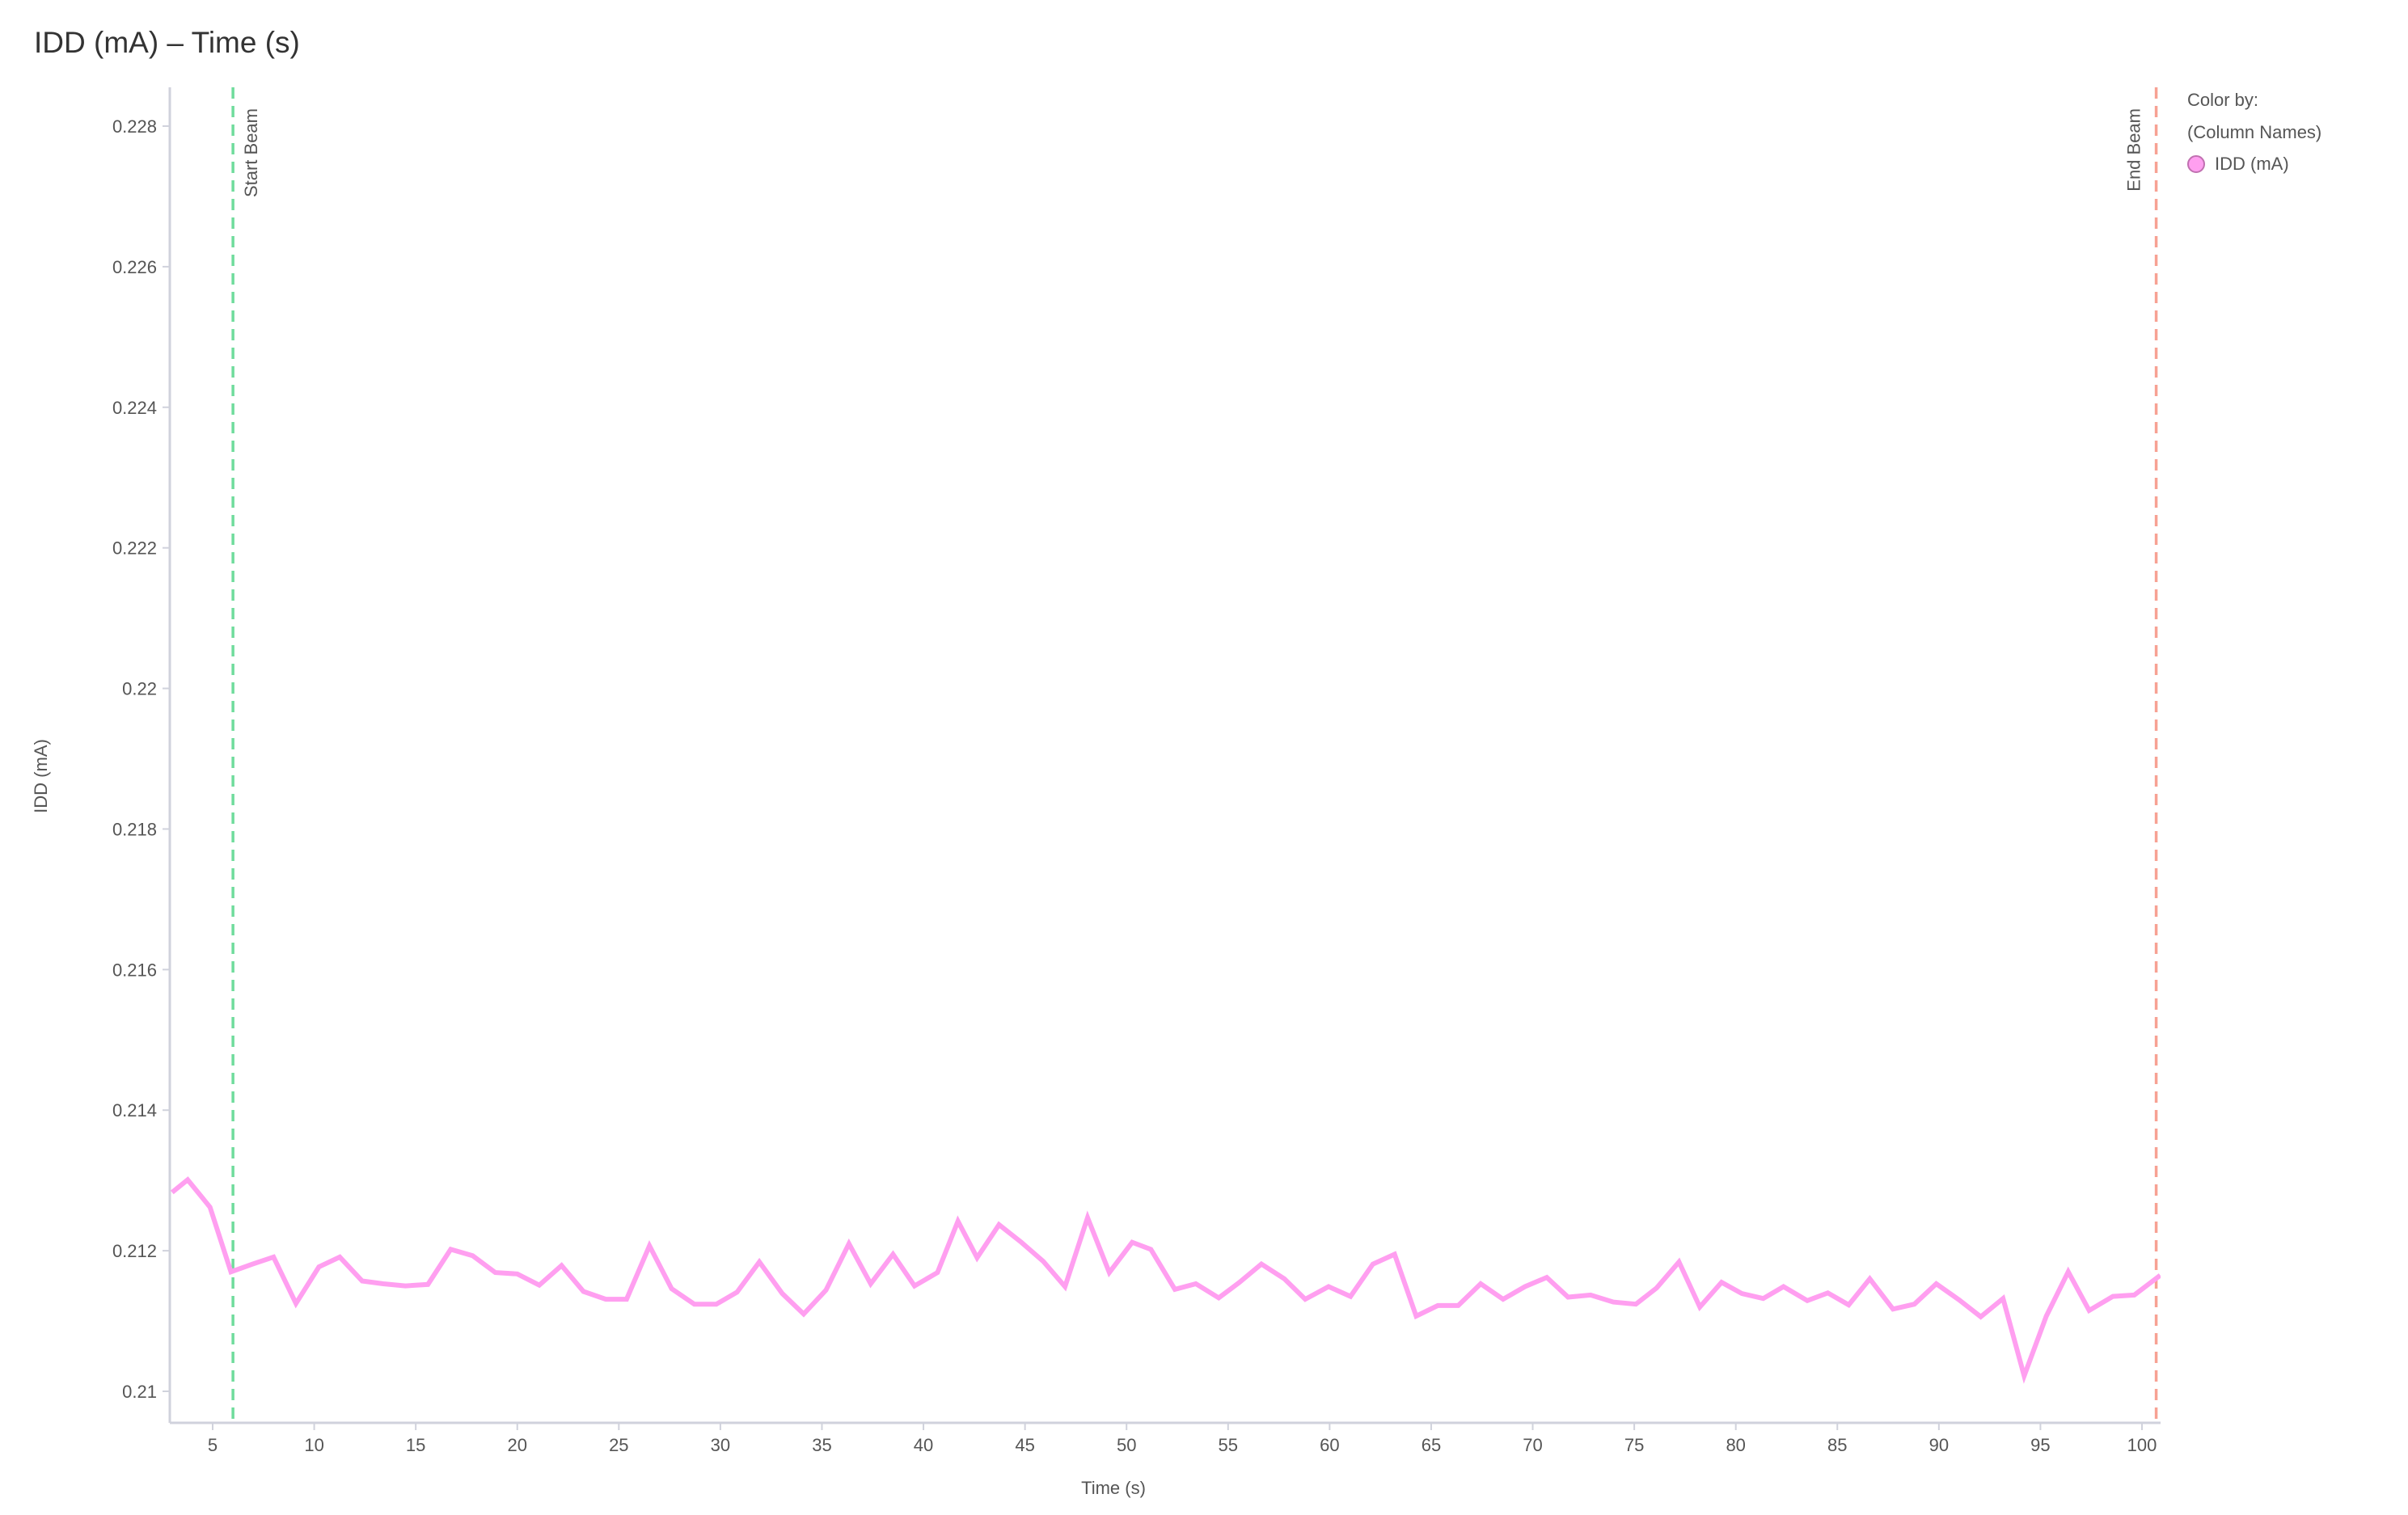 The image size is (2408, 1515). What do you see at coordinates (2134, 150) in the screenshot?
I see `reference-line-label: End Beam` at bounding box center [2134, 150].